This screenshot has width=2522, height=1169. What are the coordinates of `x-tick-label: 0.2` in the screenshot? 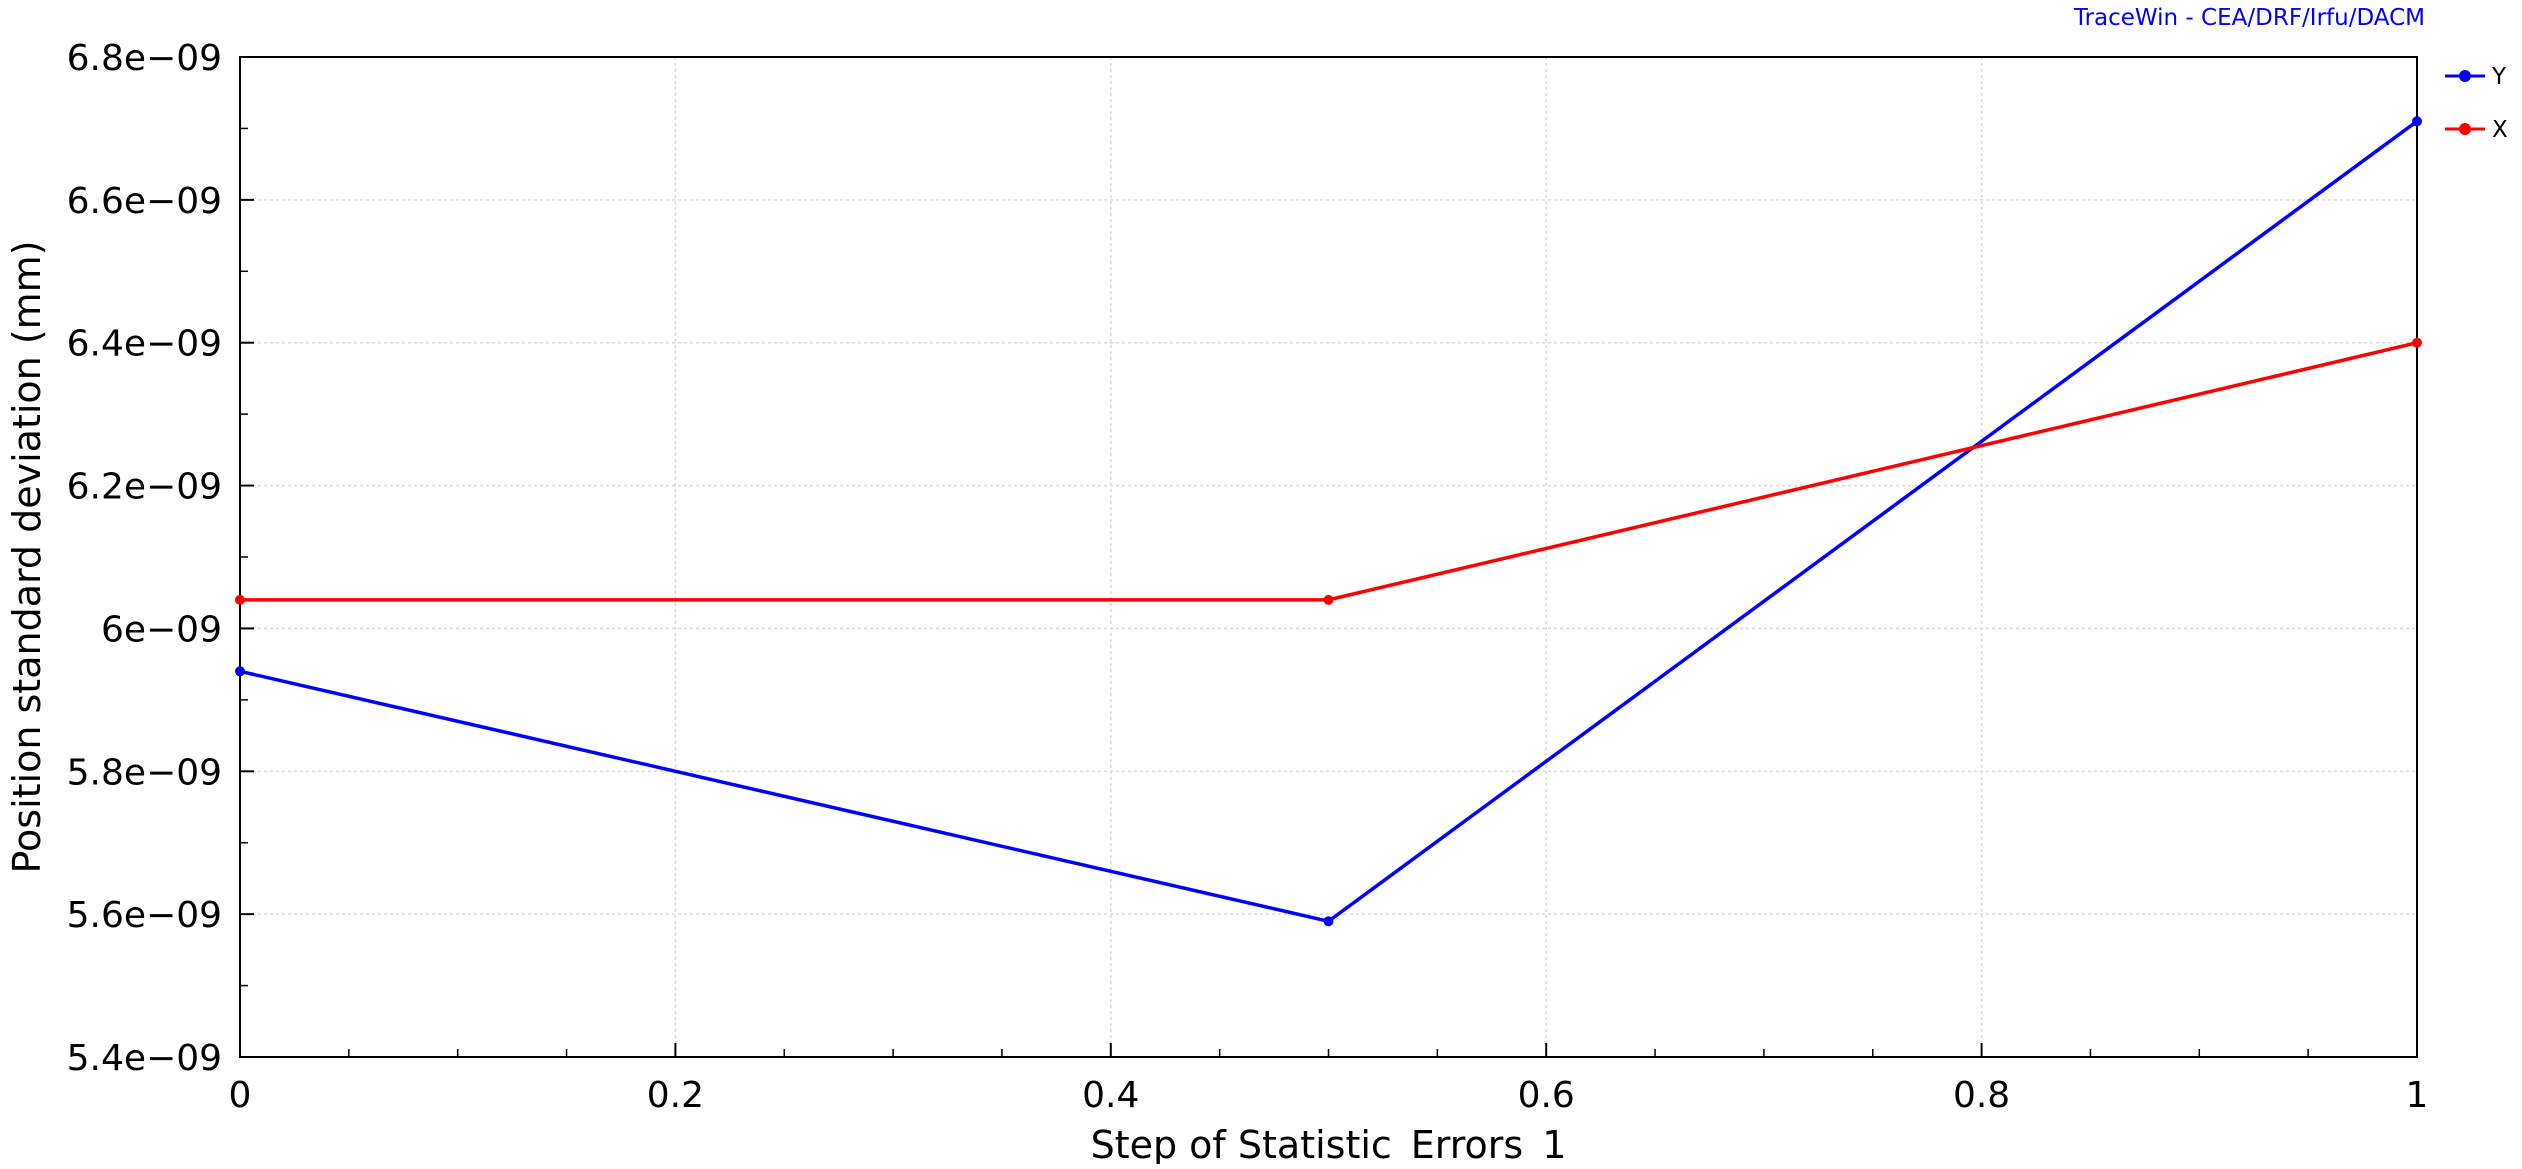 It's located at (675, 1095).